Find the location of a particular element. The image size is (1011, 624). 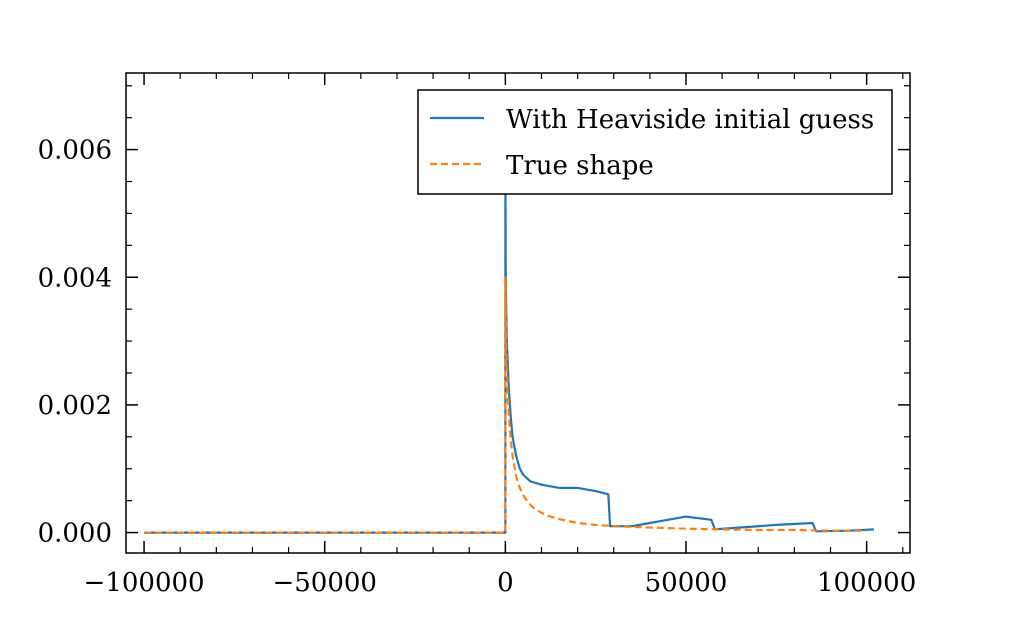

y-tick-label: 0.000 is located at coordinates (75, 534).